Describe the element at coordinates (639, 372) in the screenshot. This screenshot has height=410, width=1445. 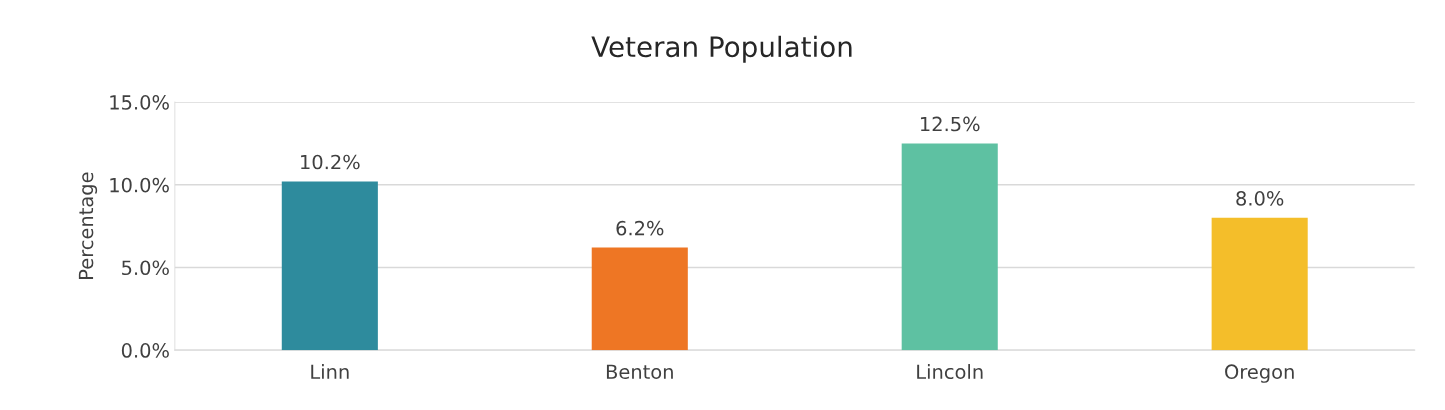
I see `x-tick-label: Benton` at that location.